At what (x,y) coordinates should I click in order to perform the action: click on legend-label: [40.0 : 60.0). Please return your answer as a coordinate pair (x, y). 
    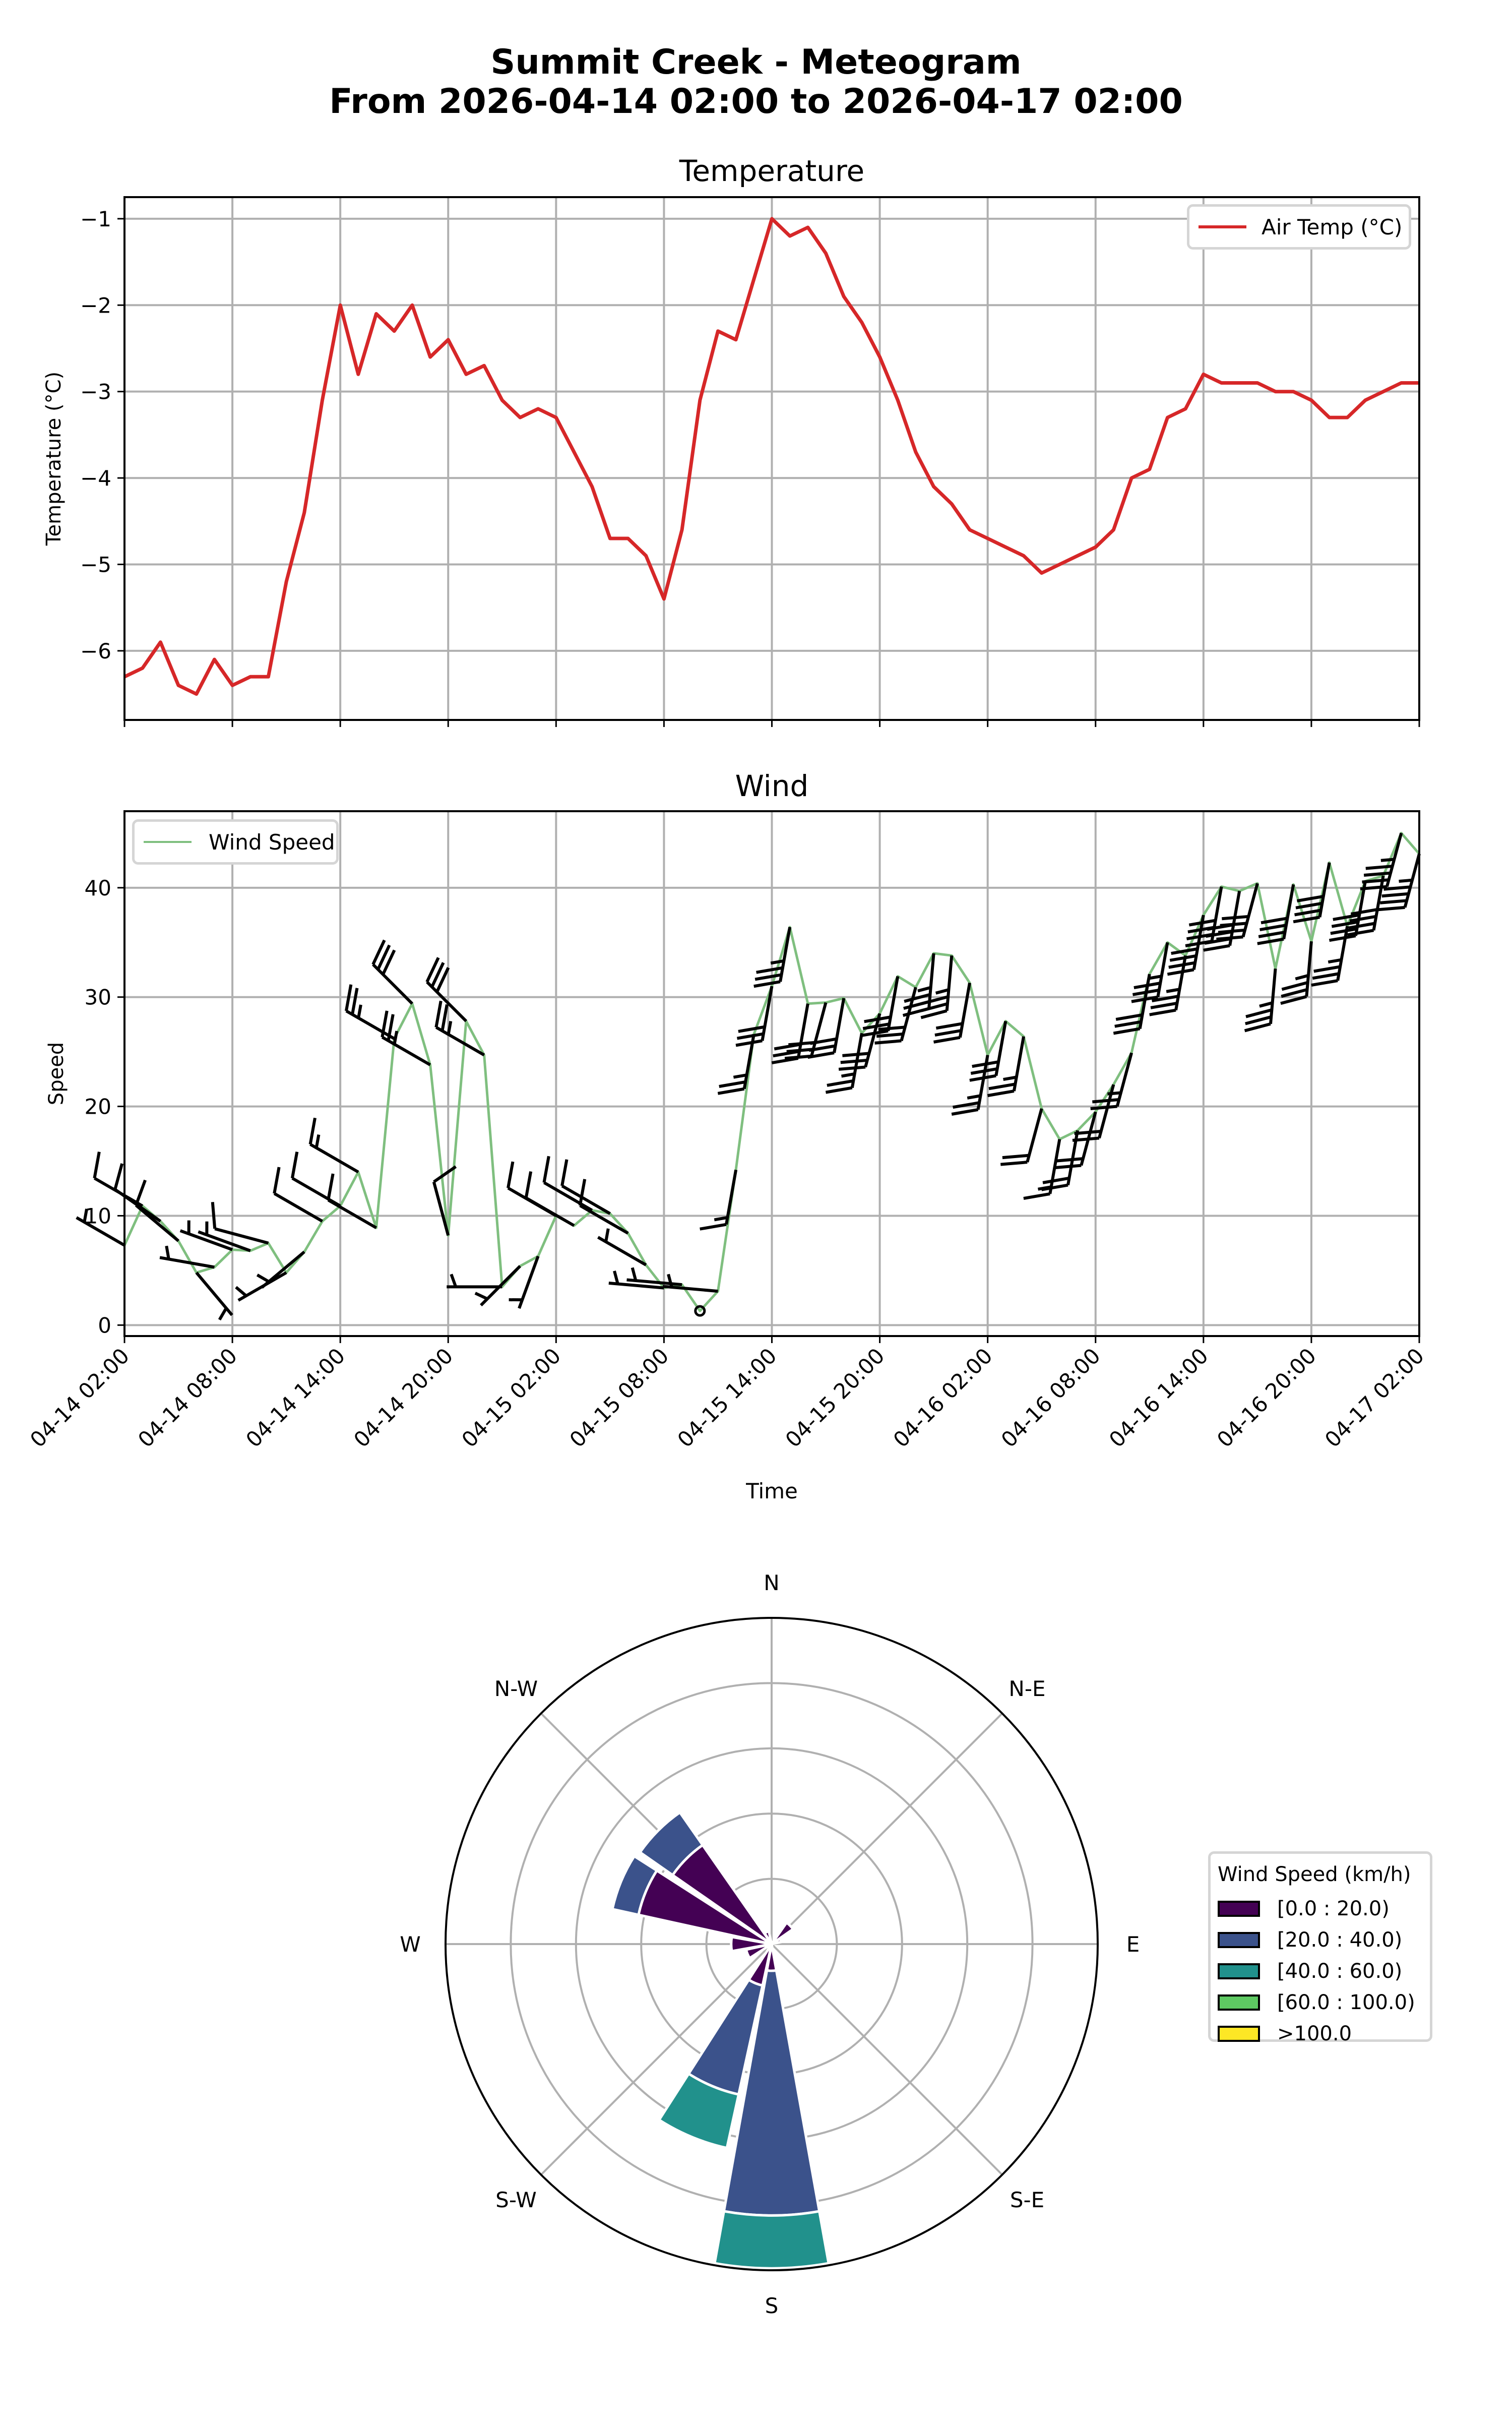
    Looking at the image, I should click on (1340, 1971).